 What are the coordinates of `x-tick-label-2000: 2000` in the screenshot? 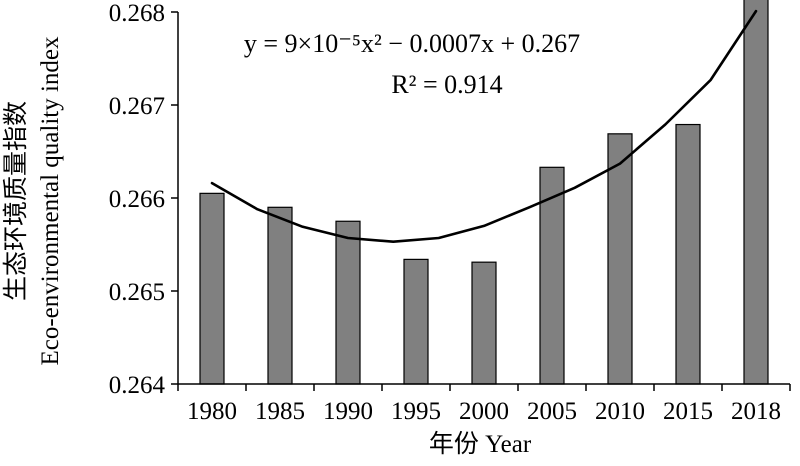 It's located at (484, 411).